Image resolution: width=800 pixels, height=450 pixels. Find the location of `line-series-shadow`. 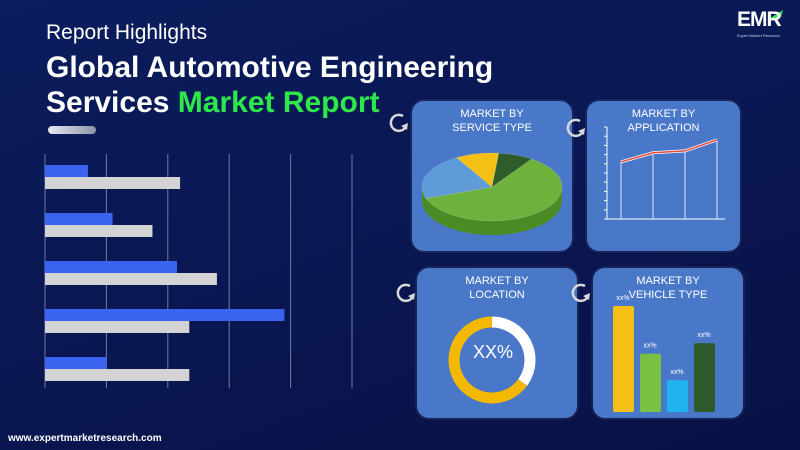

line-series-shadow is located at coordinates (669, 151).